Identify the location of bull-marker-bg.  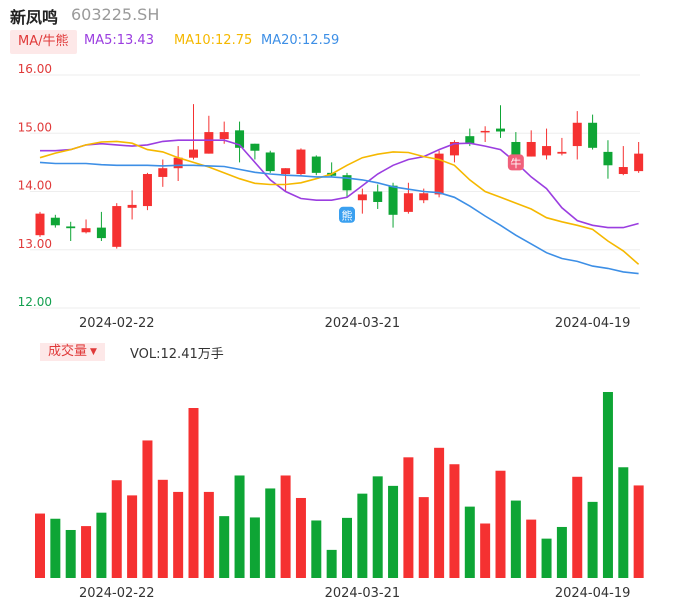
(515, 162).